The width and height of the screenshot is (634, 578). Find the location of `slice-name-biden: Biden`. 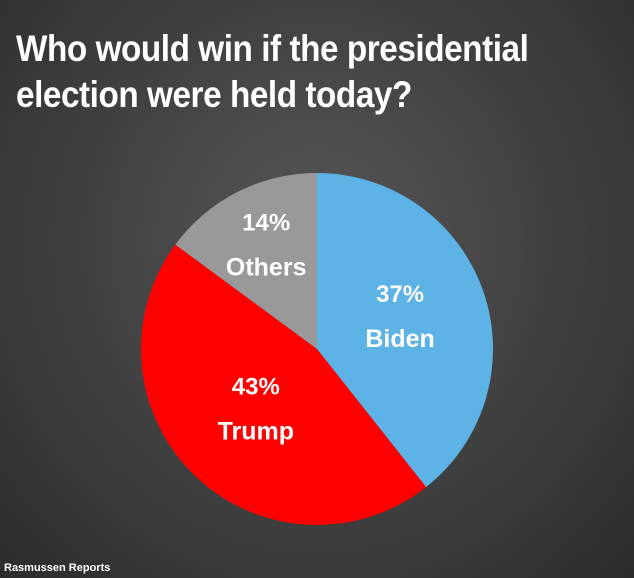

slice-name-biden: Biden is located at coordinates (399, 339).